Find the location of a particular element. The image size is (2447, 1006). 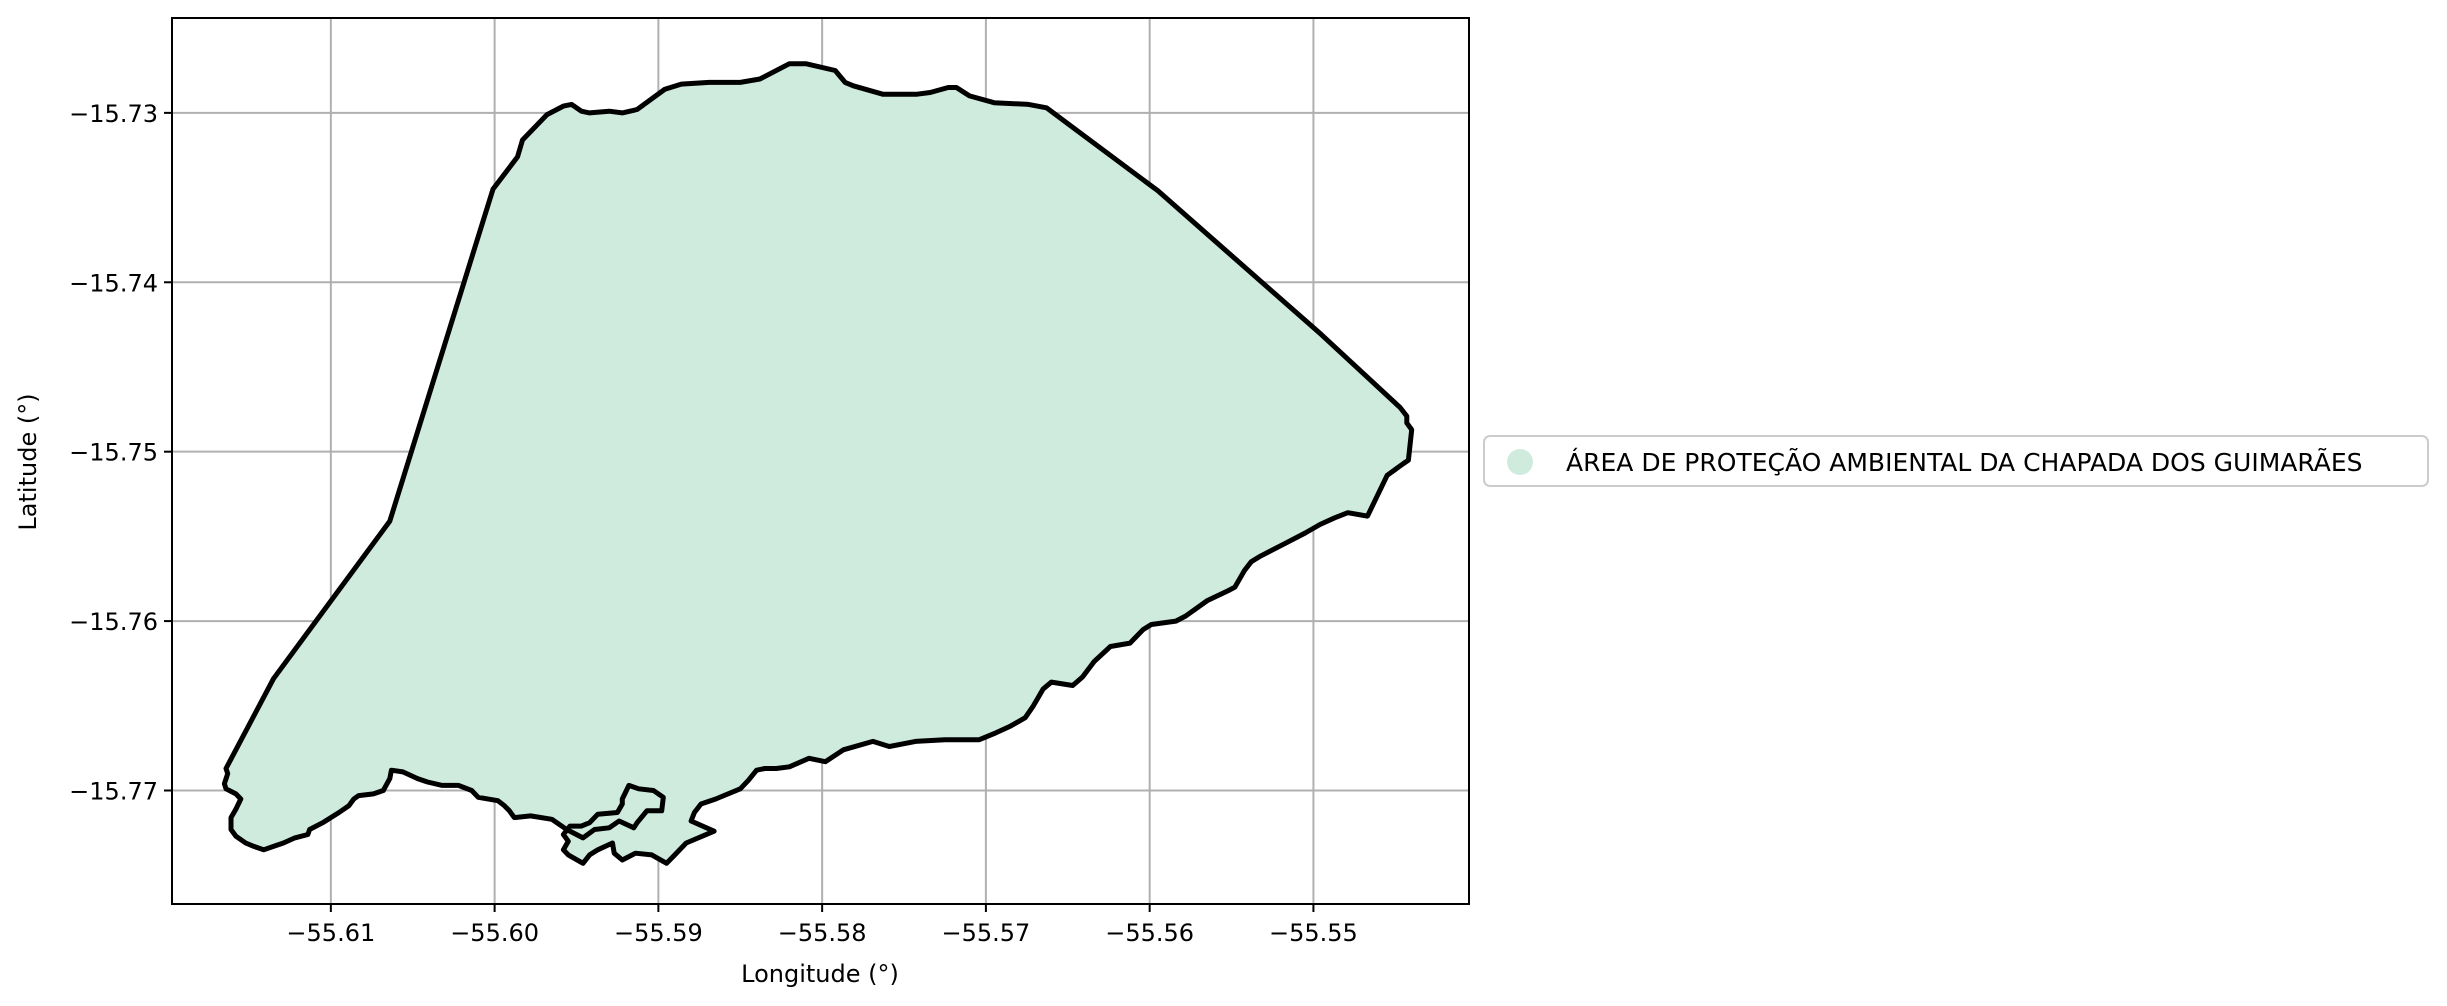

legend-marker is located at coordinates (1520, 462).